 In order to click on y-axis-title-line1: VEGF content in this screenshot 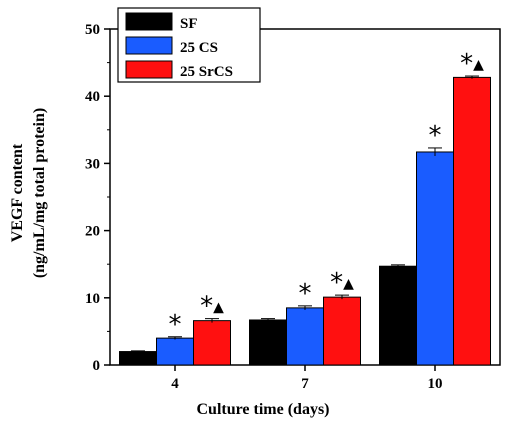, I will do `click(17, 192)`.